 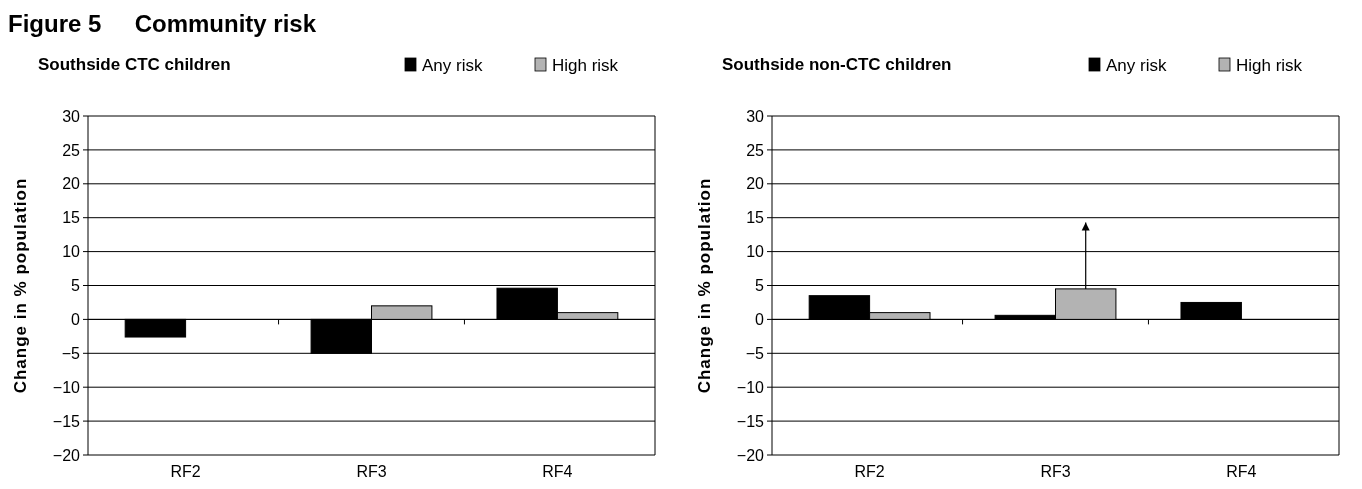 I want to click on chart-subtitle: Southside non-CTC children, so click(x=837, y=64).